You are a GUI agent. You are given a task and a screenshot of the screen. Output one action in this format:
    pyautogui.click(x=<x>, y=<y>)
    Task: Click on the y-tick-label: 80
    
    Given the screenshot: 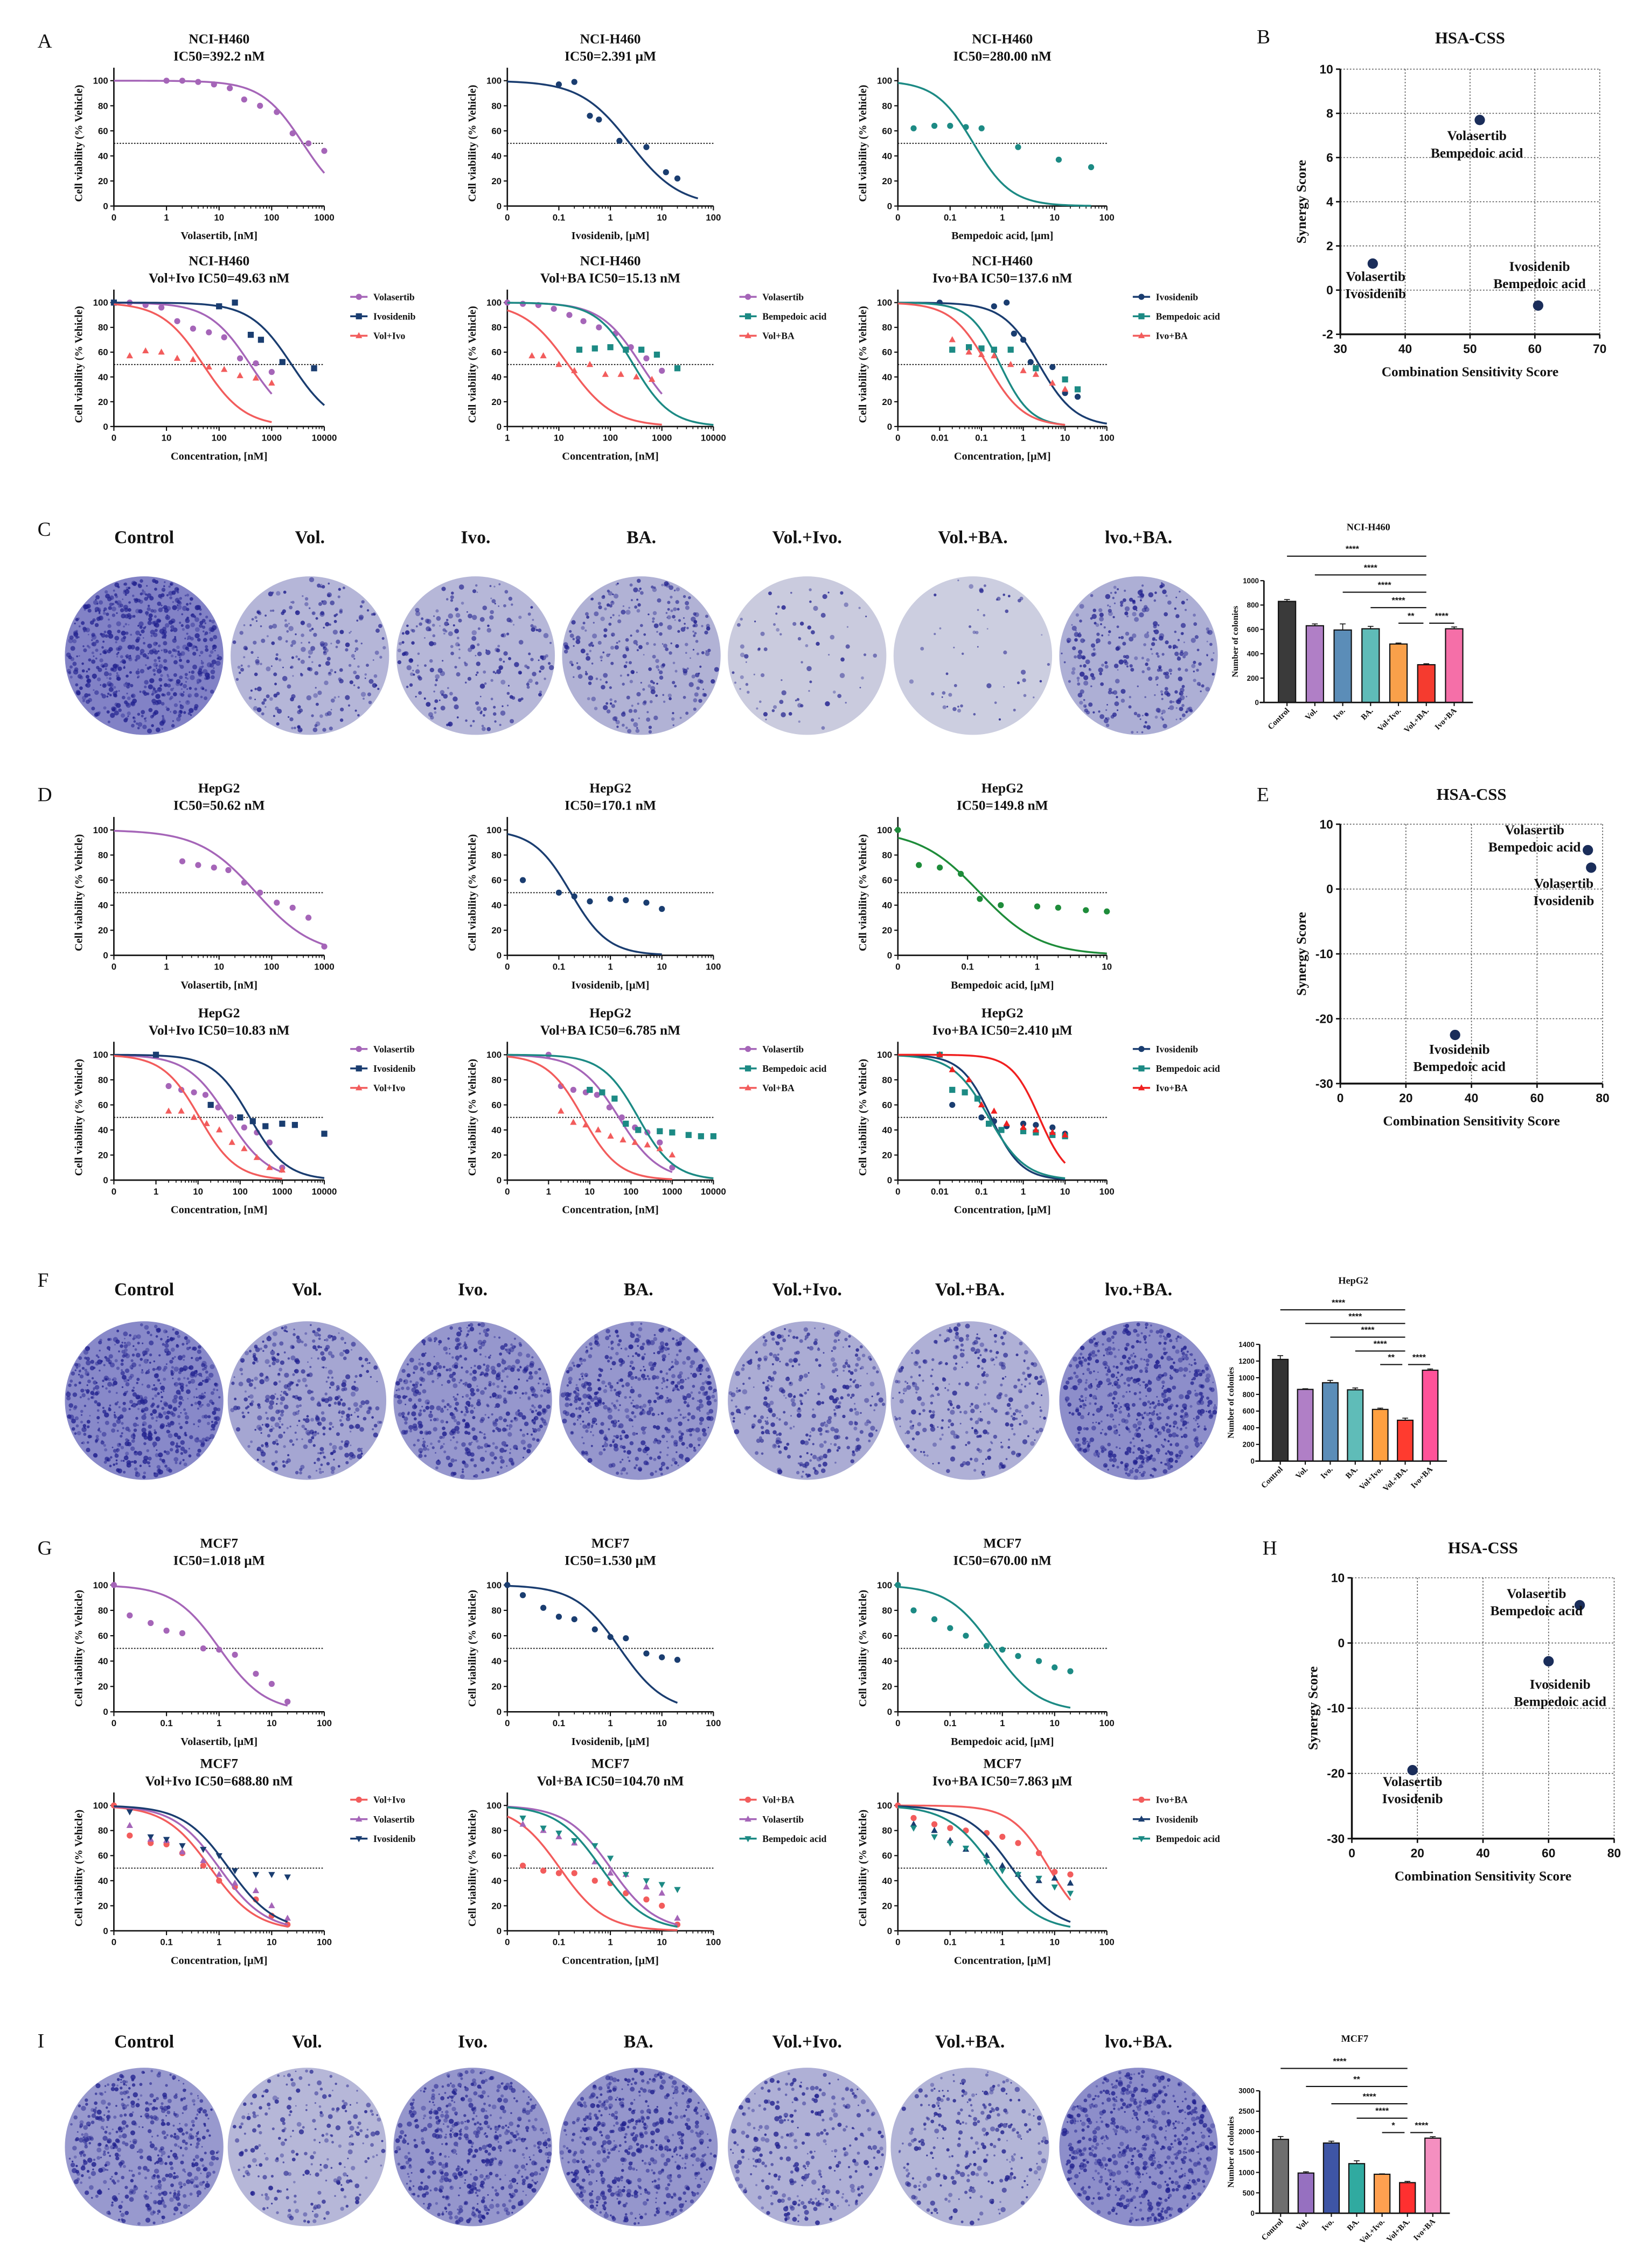 What is the action you would take?
    pyautogui.click(x=496, y=1080)
    